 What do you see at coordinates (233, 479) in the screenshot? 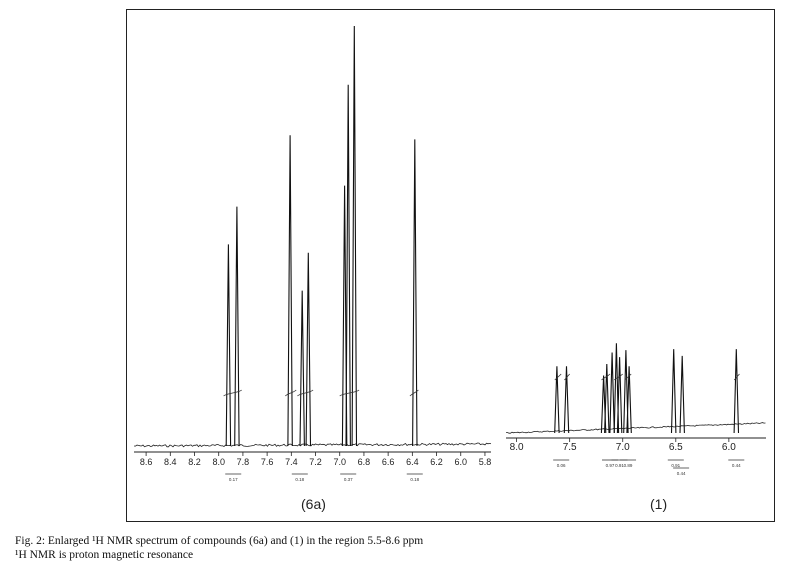
I see `left-integral-label: 0.17` at bounding box center [233, 479].